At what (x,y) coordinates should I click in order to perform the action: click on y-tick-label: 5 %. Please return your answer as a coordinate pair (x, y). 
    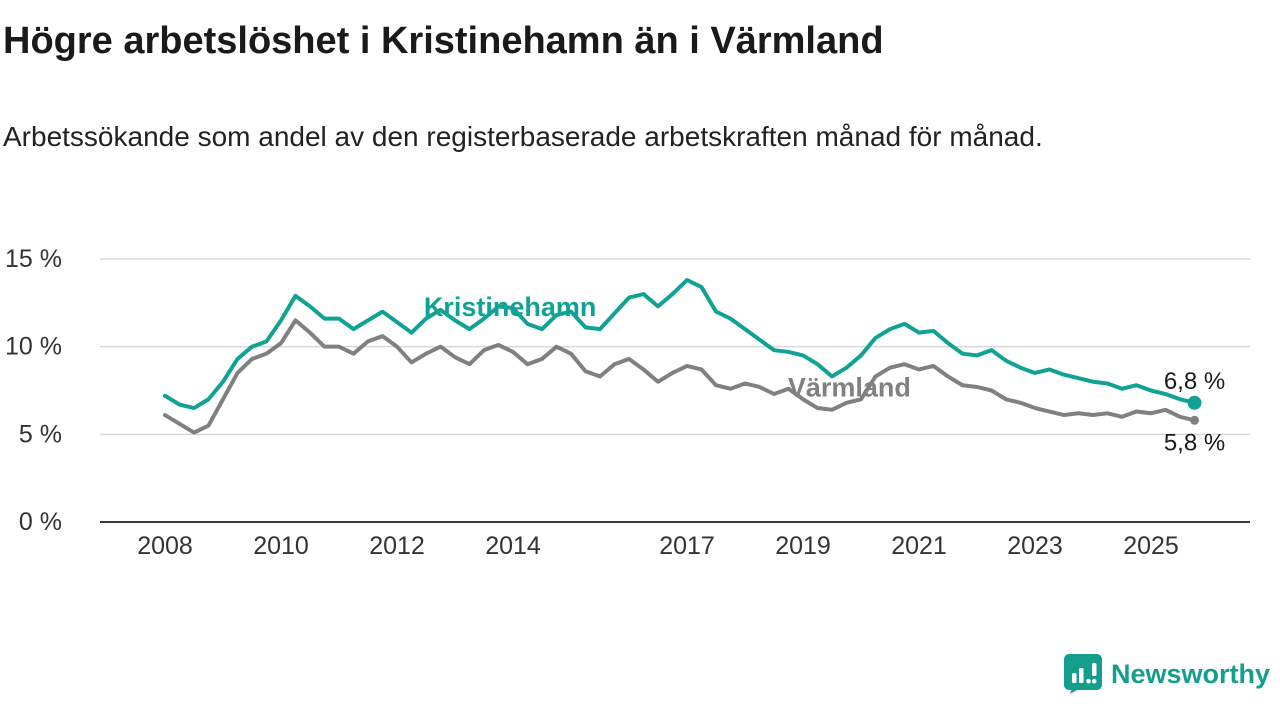
    Looking at the image, I should click on (40, 434).